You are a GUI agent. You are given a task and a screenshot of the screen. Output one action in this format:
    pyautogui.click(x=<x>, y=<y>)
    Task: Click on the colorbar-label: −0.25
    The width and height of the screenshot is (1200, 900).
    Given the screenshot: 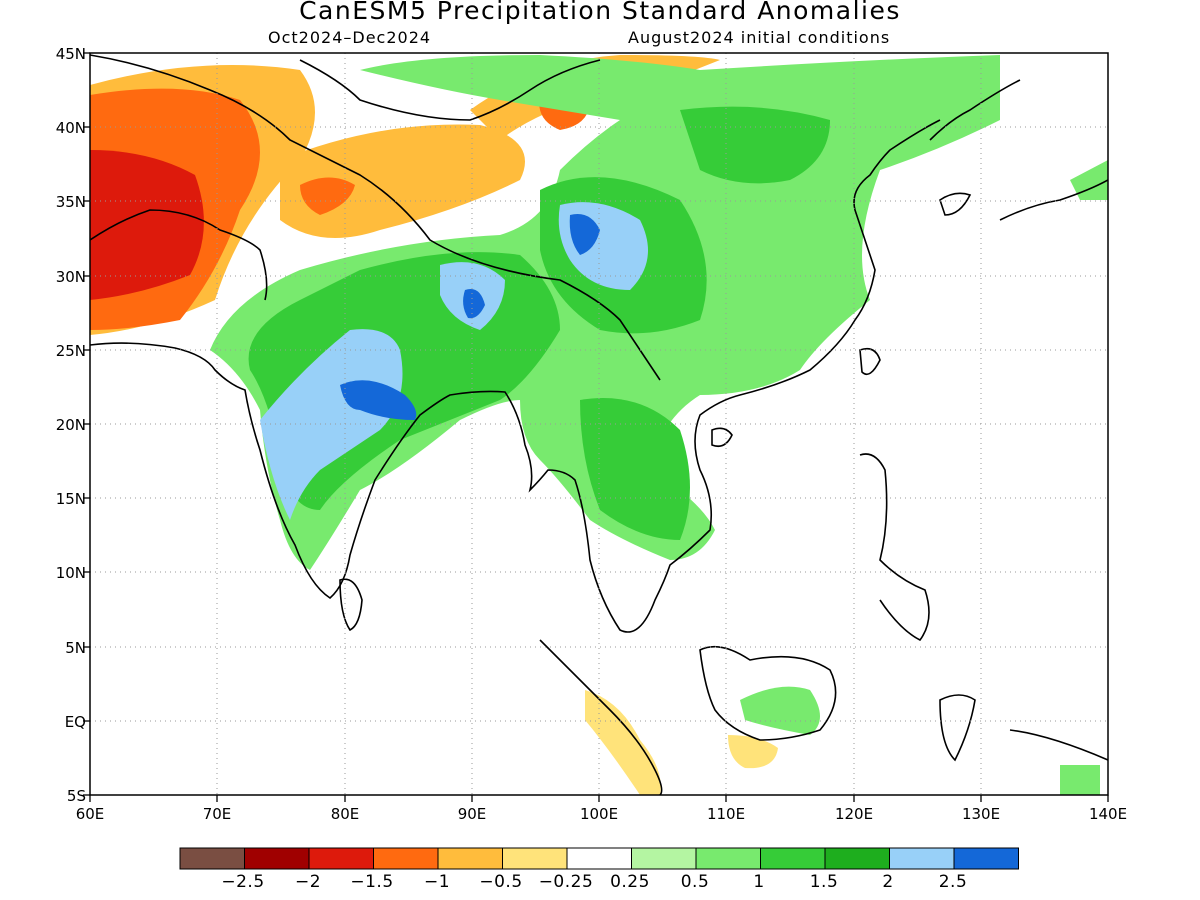 What is the action you would take?
    pyautogui.click(x=566, y=882)
    